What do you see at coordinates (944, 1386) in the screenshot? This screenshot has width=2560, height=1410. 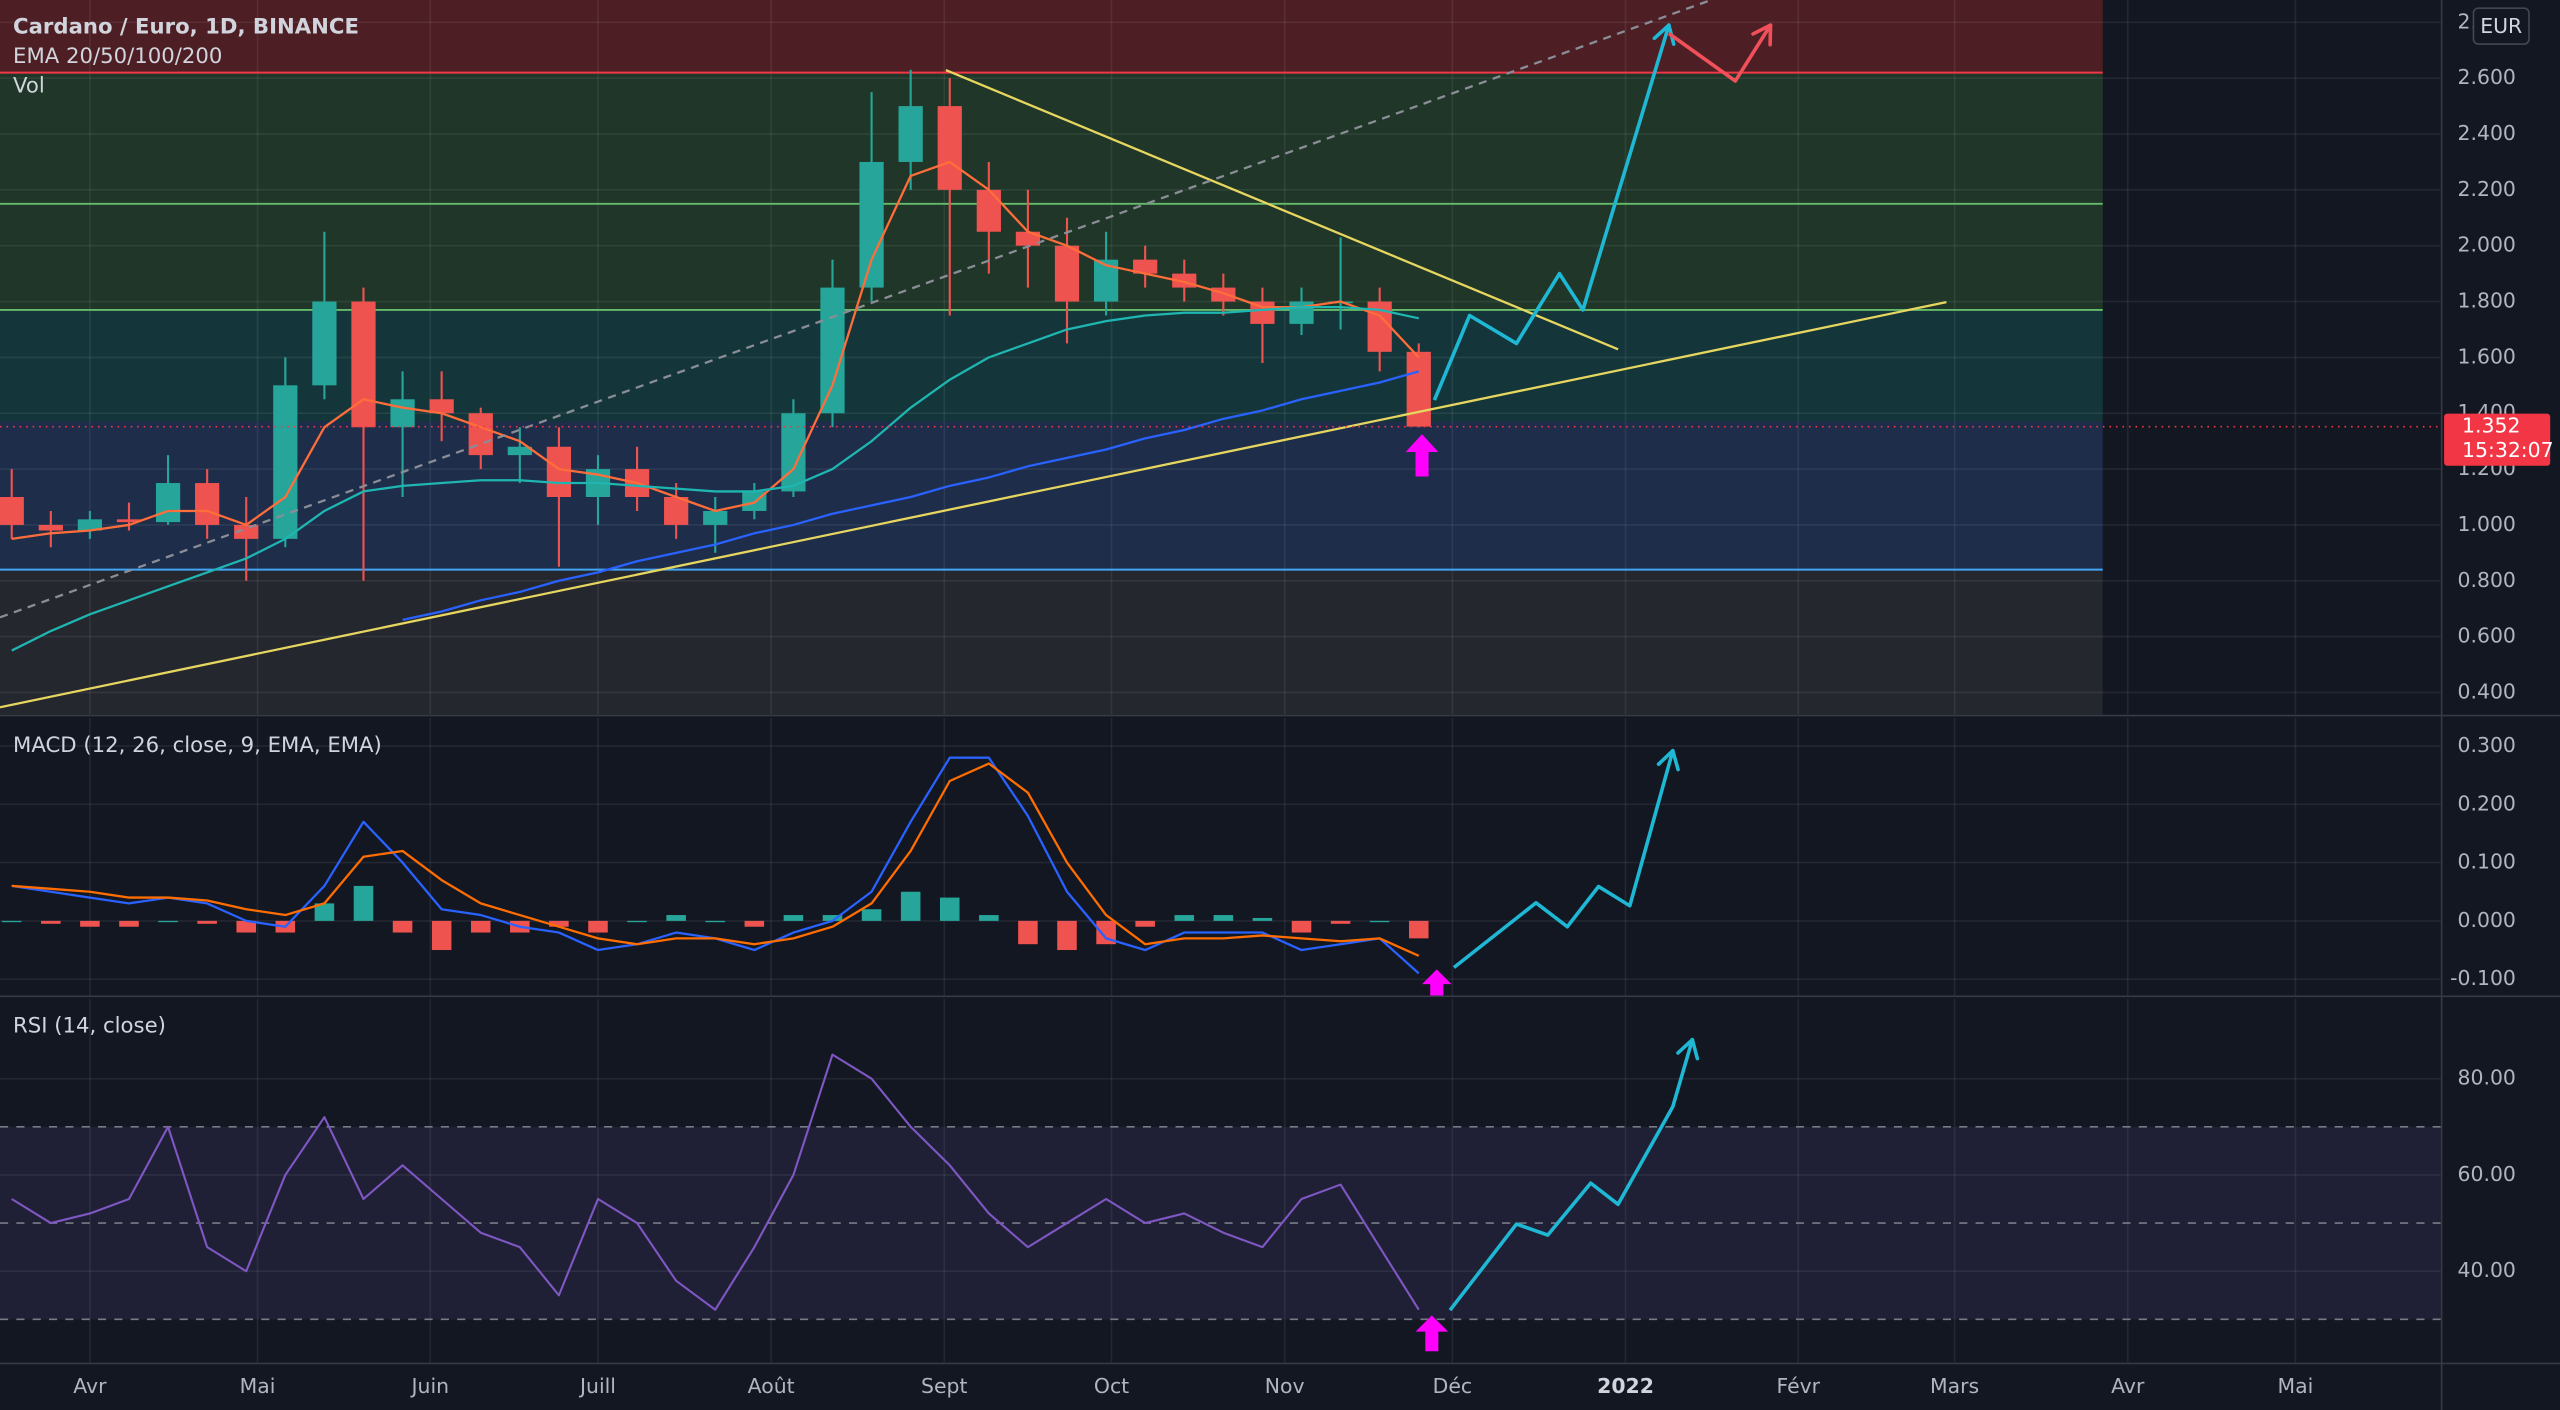 I see `x-tick-label: Sept` at bounding box center [944, 1386].